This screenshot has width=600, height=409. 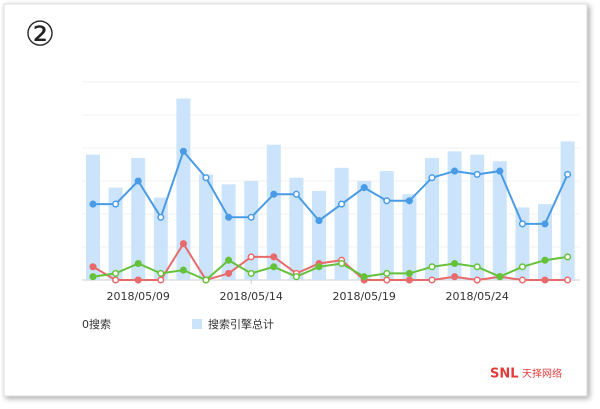 I want to click on legend-label: 0搜索, so click(x=96, y=324).